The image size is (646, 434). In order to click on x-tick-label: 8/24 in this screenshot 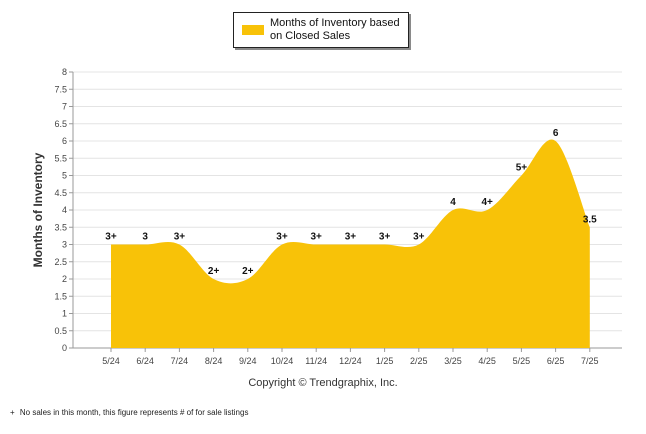, I will do `click(214, 361)`.